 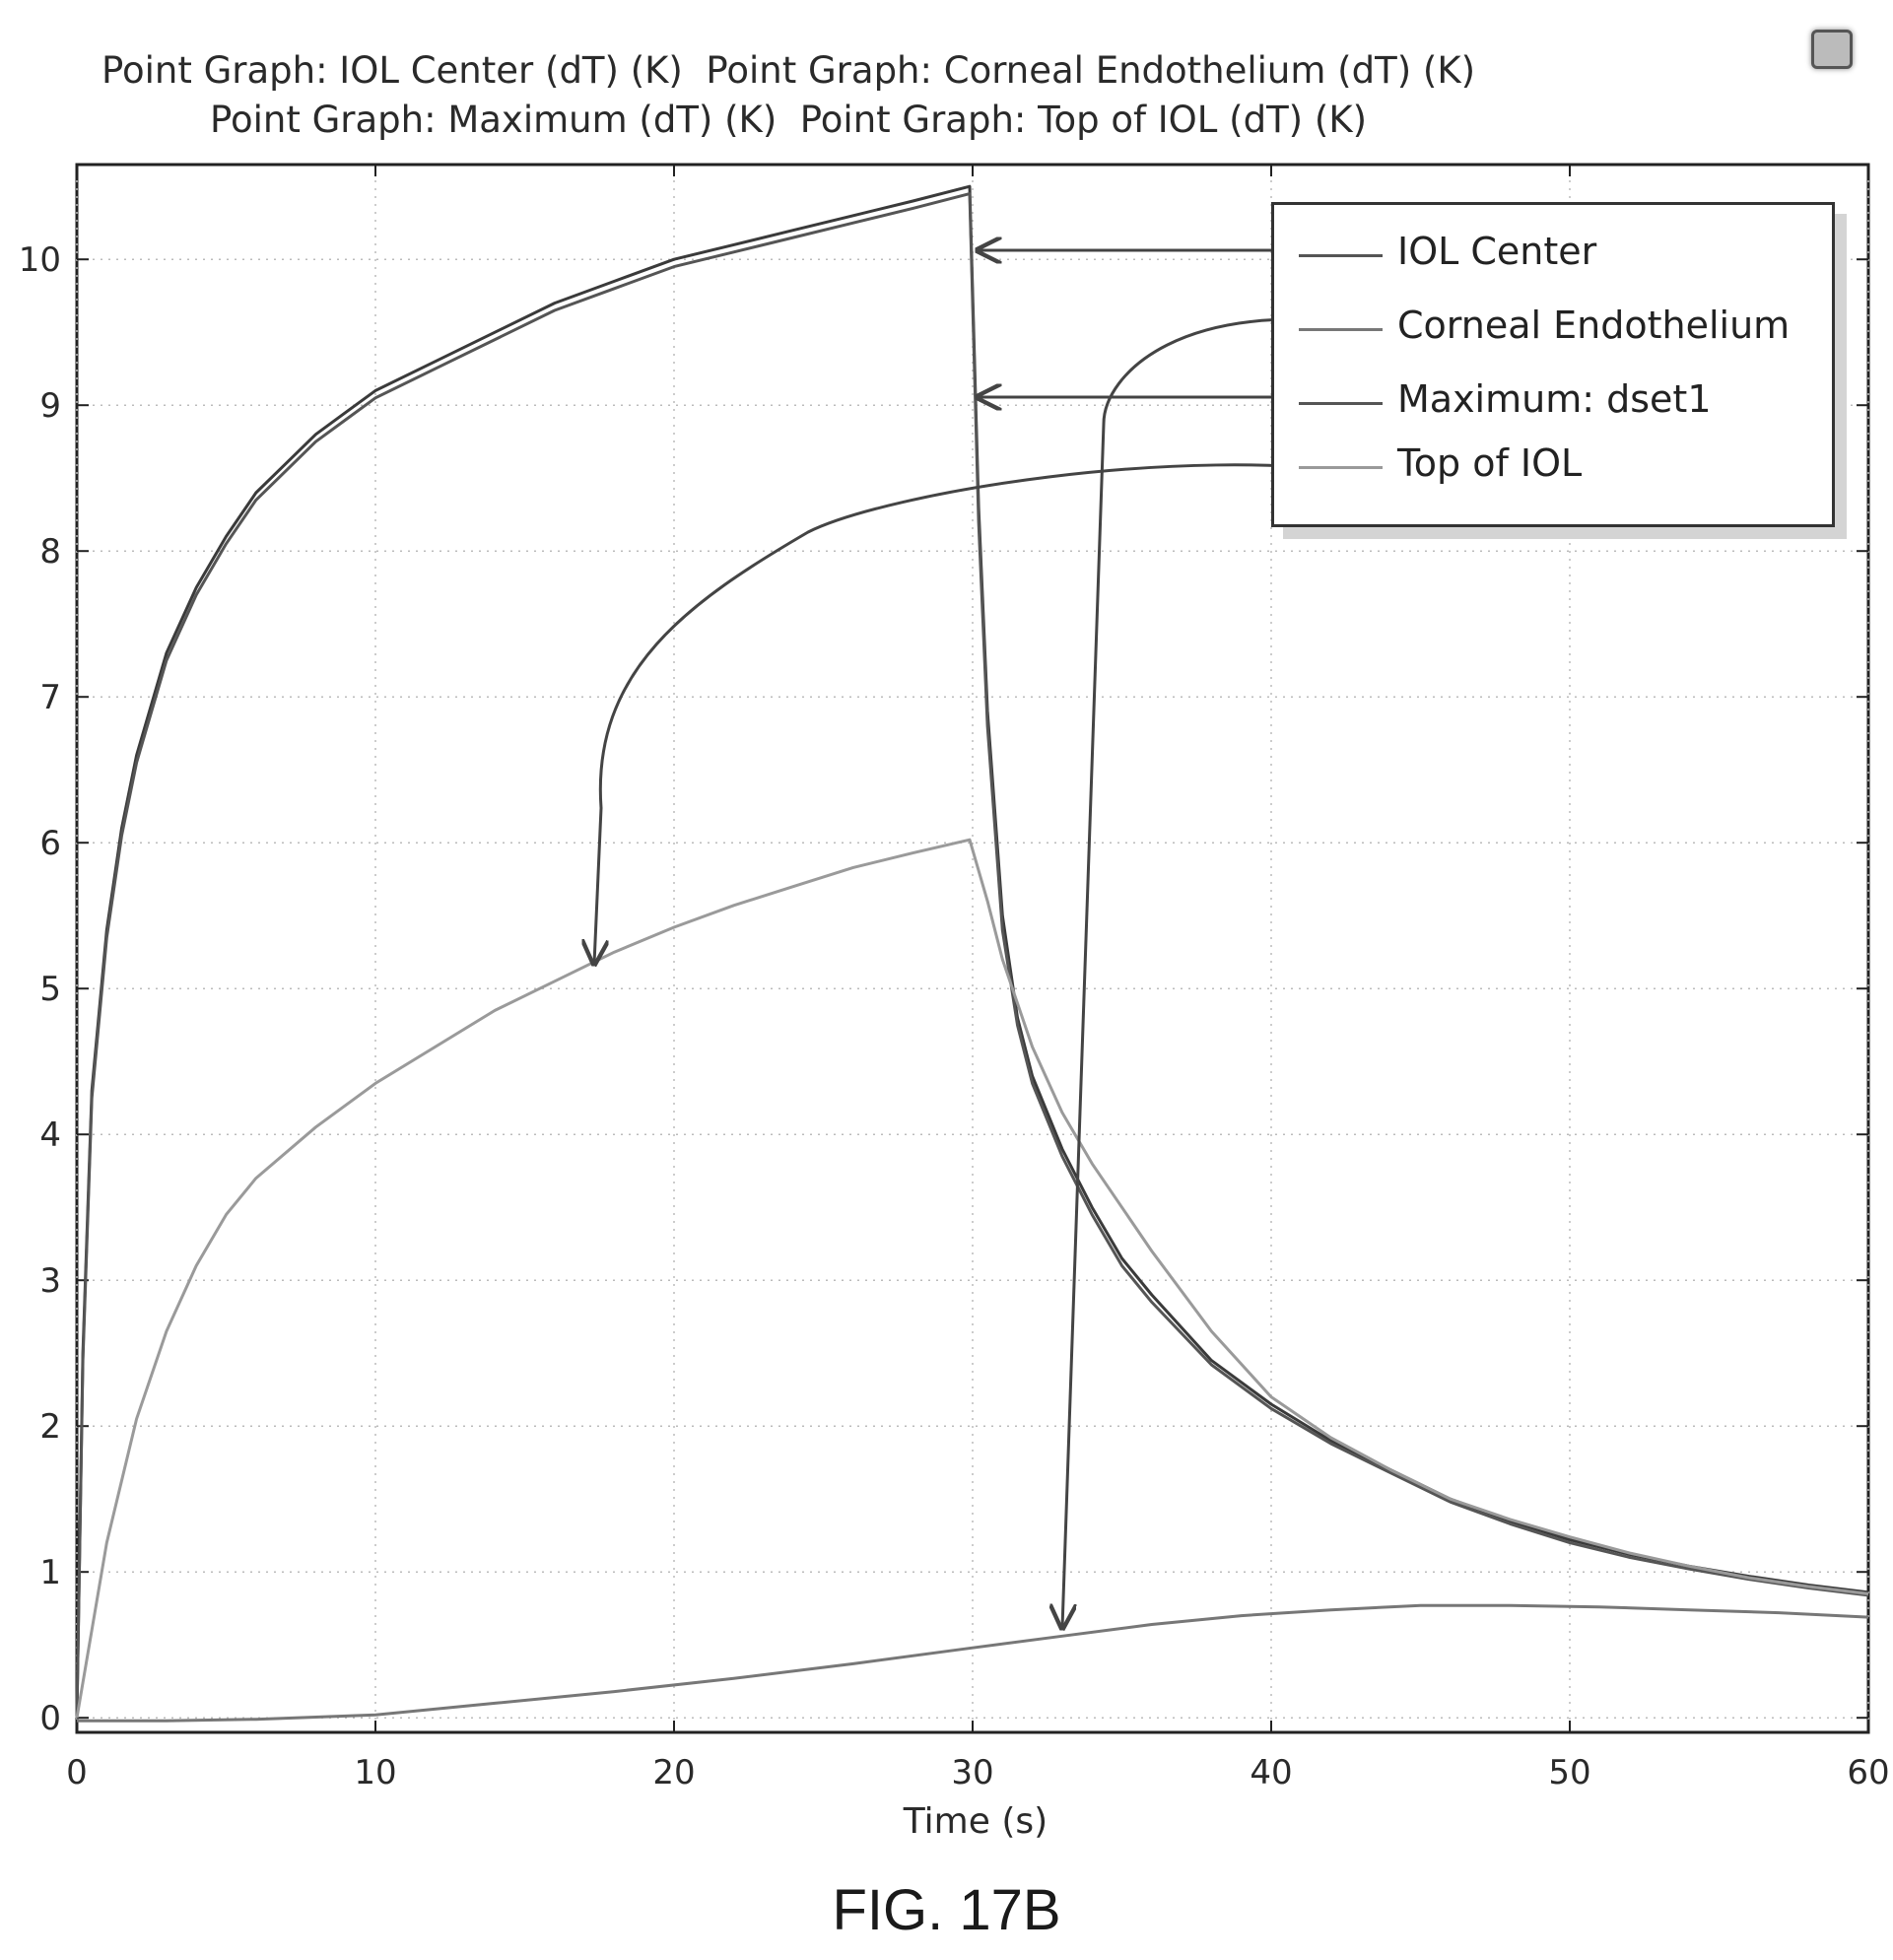 I want to click on series-line-corneal-endothelium, so click(x=973, y=1663).